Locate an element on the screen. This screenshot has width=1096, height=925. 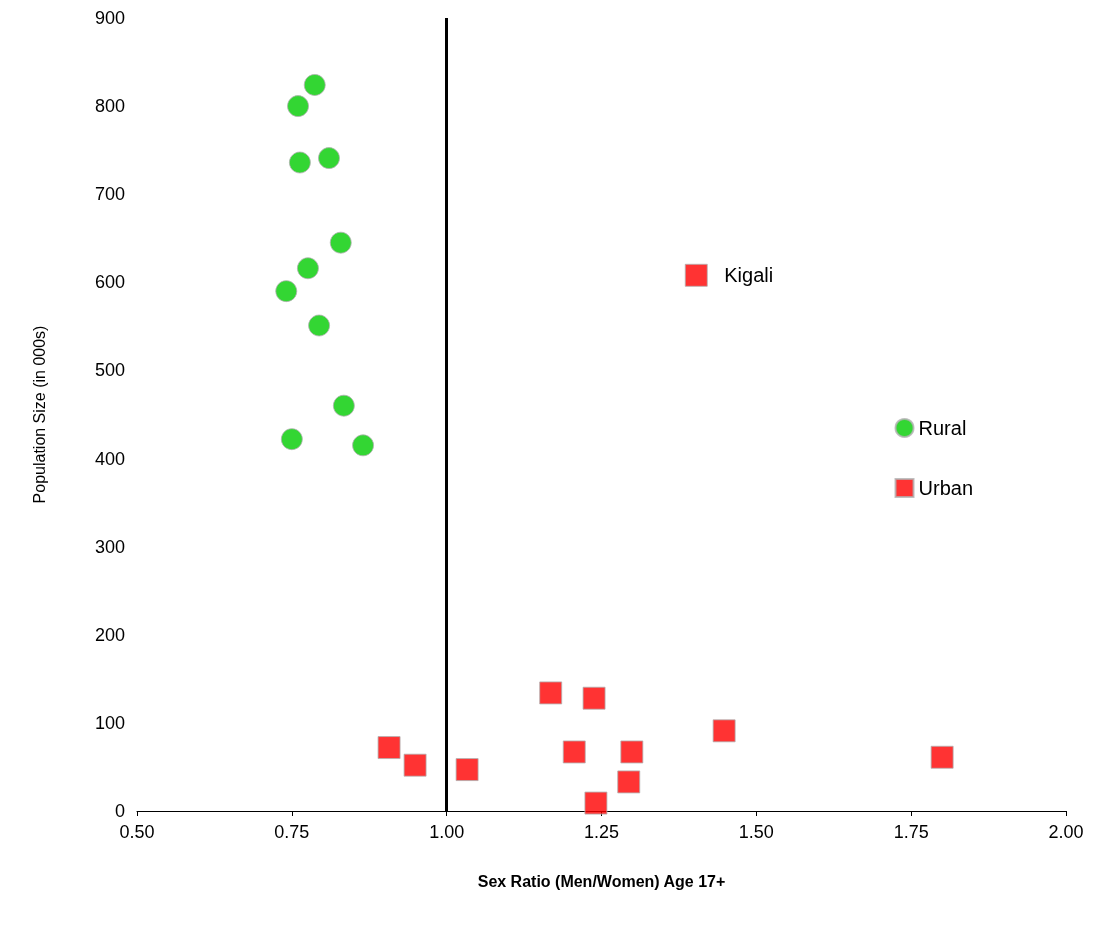
x-tick-label: 1.00 is located at coordinates (447, 832).